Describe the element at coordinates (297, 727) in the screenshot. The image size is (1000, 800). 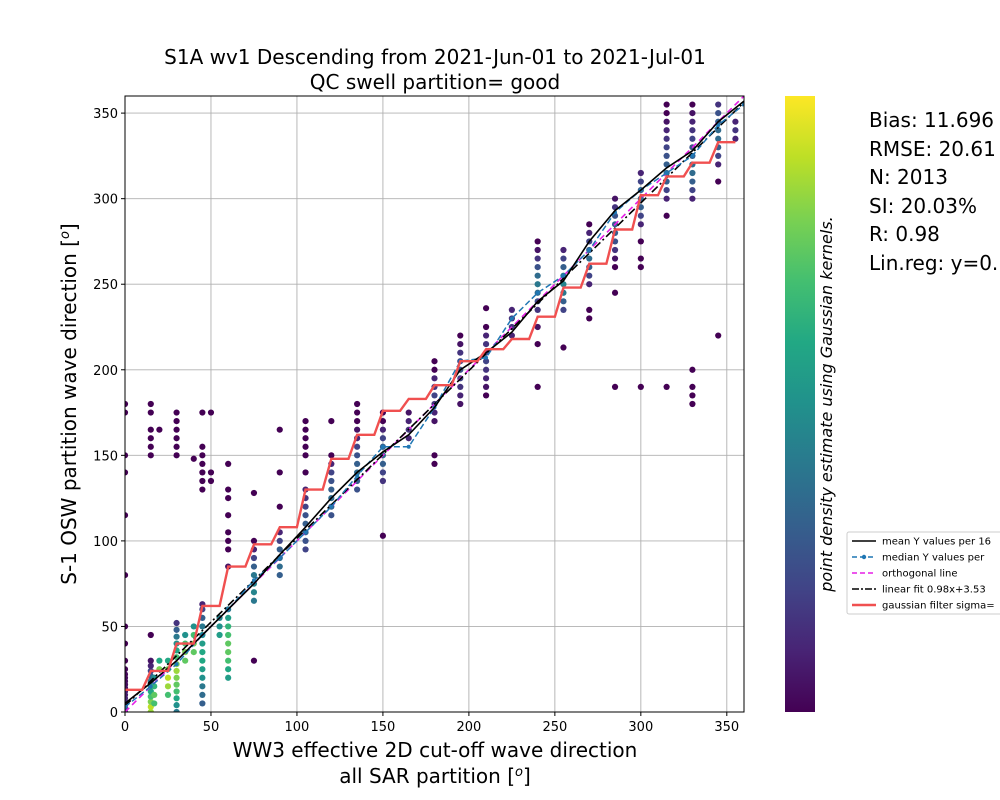
I see `x-tick-label: 100` at that location.